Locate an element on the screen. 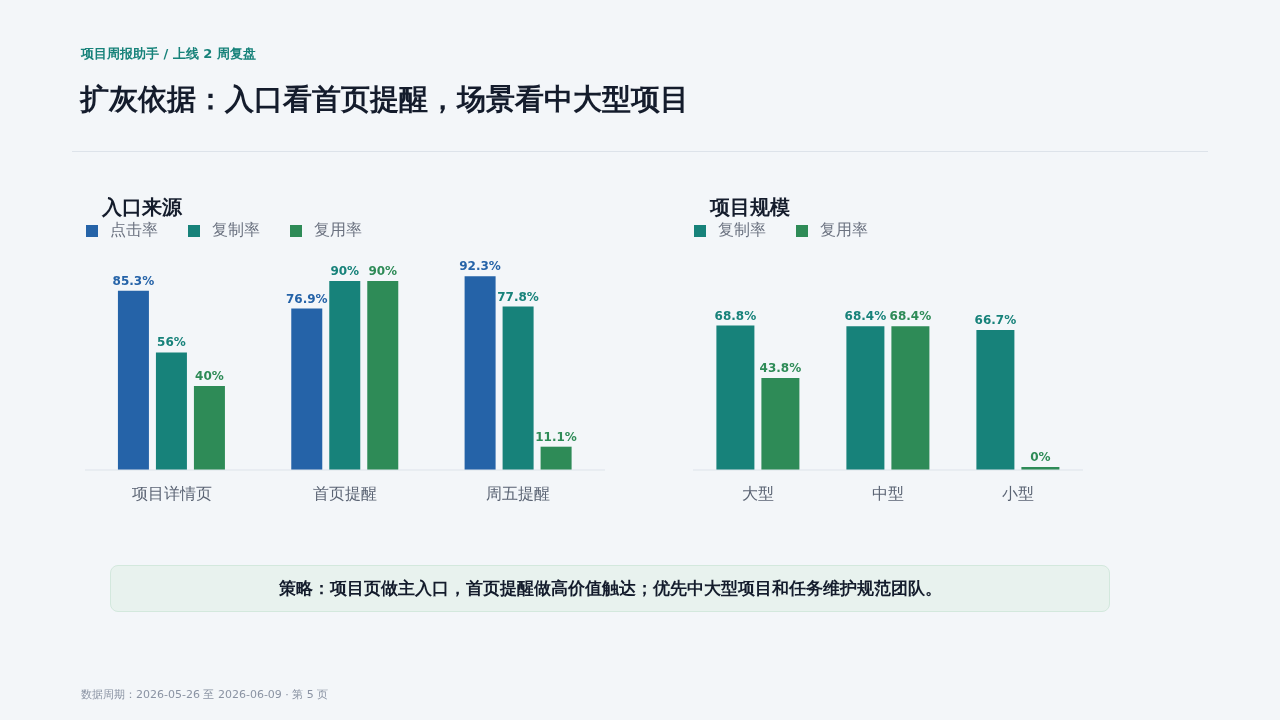 This screenshot has height=720, width=1280. data-label: 66.7% is located at coordinates (995, 319).